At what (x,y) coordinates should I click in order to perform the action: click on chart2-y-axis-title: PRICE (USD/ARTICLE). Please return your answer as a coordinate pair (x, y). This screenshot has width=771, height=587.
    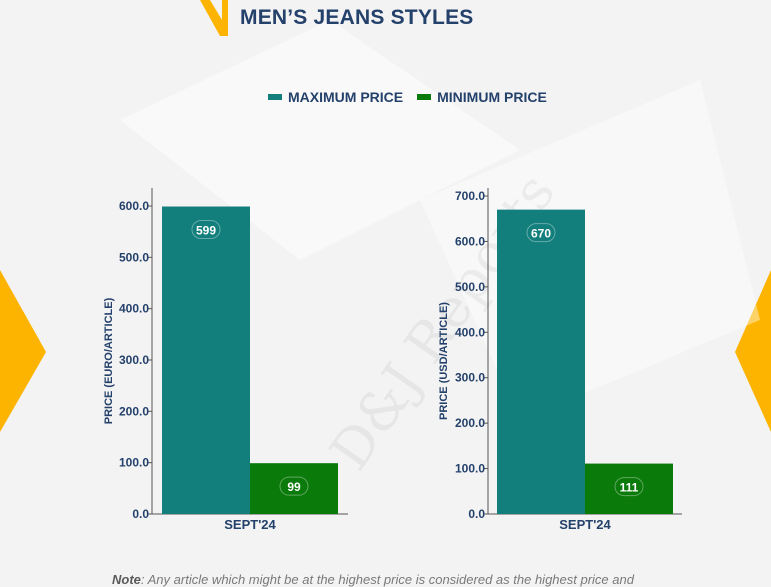
    Looking at the image, I should click on (444, 361).